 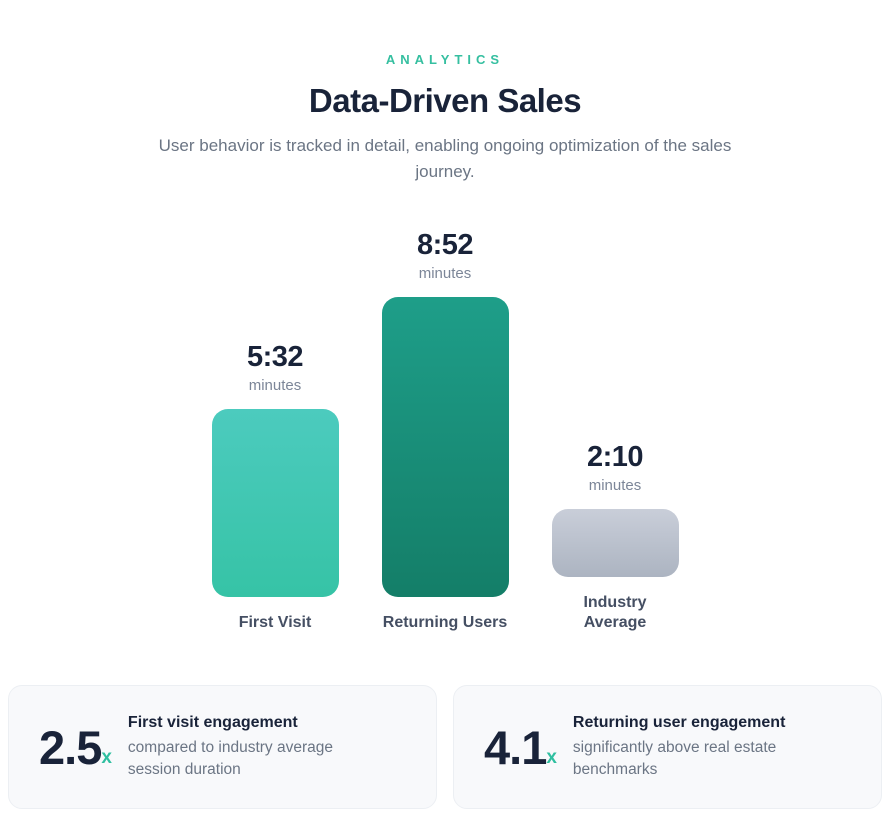 I want to click on bar-column-industry-average: 2:10 minutes Industry Average, so click(x=615, y=536).